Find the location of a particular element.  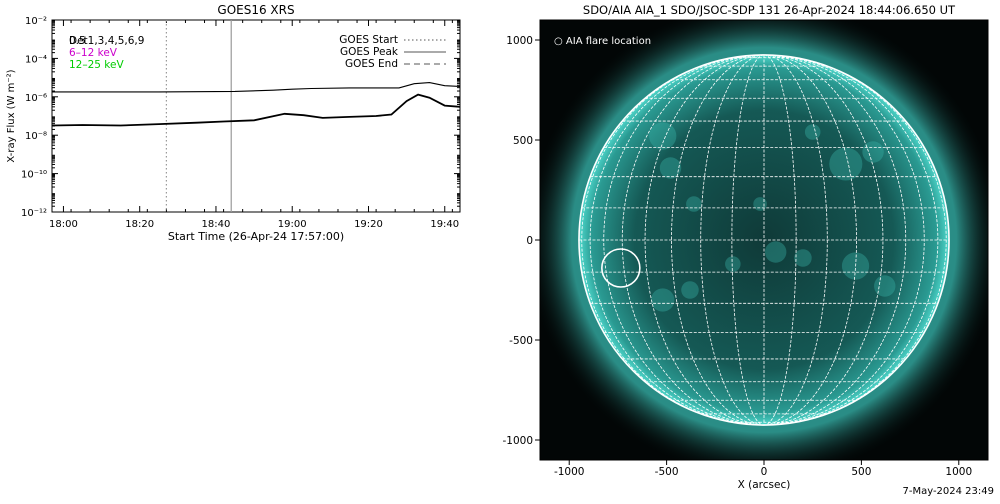

y-tick-label: 10⁻⁸ is located at coordinates (36, 136).